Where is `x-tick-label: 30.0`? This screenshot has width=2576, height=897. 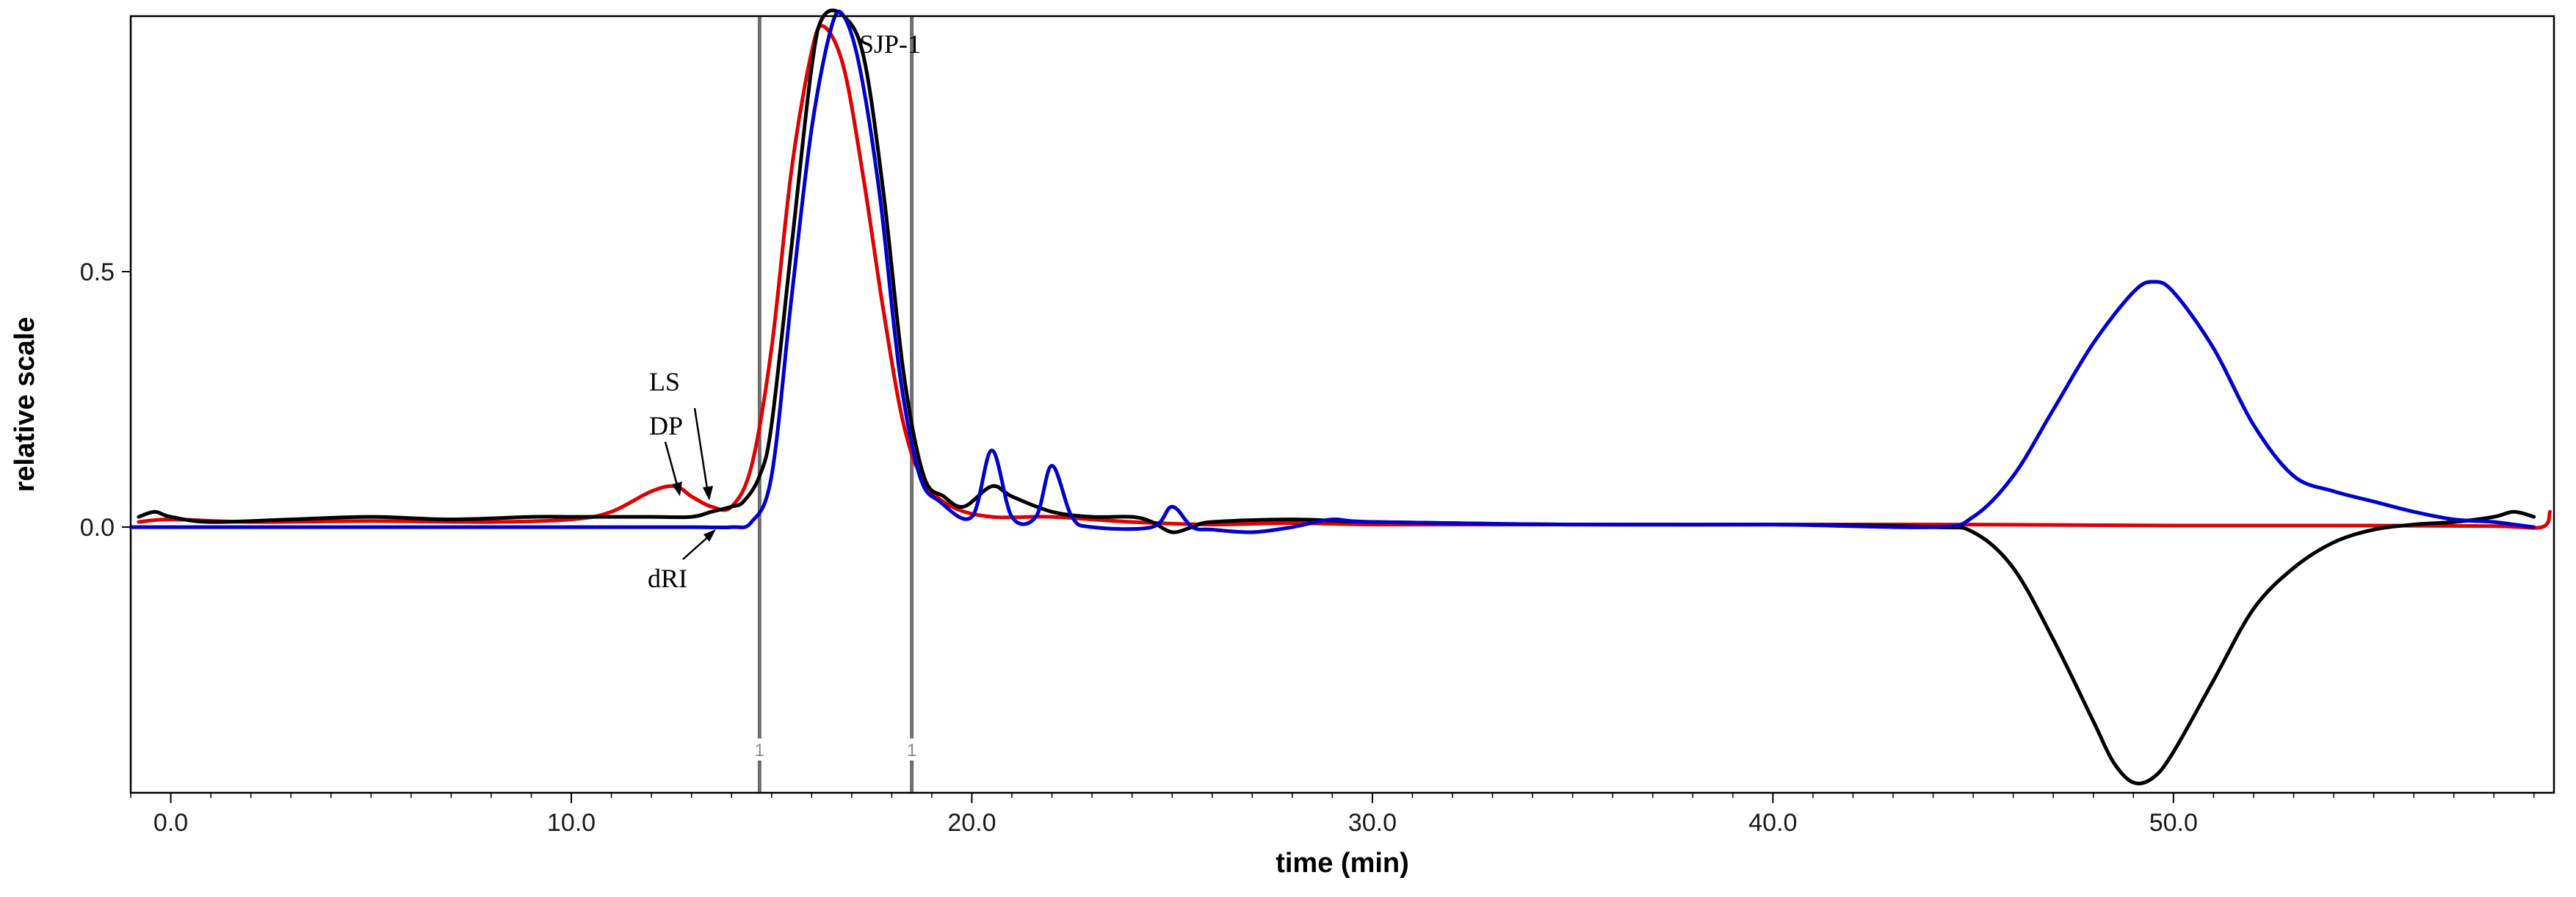 x-tick-label: 30.0 is located at coordinates (1372, 823).